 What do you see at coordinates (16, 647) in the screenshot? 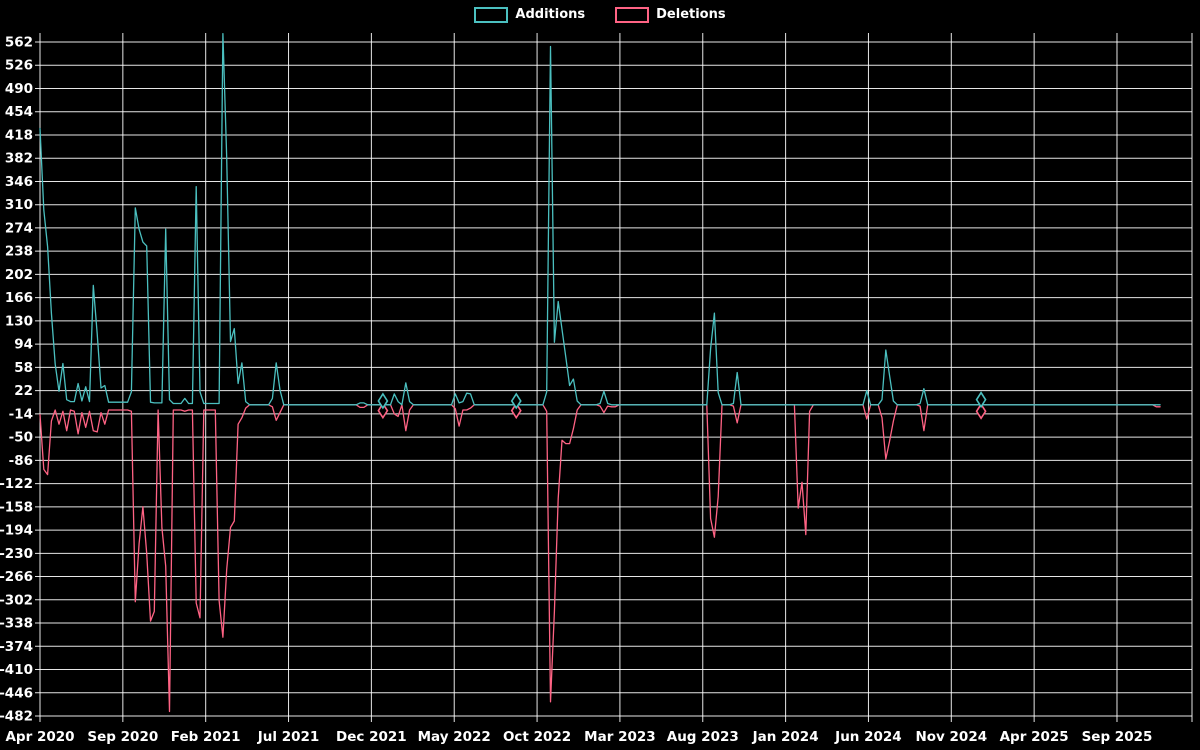
I see `y-axis-tick-label: -374` at bounding box center [16, 647].